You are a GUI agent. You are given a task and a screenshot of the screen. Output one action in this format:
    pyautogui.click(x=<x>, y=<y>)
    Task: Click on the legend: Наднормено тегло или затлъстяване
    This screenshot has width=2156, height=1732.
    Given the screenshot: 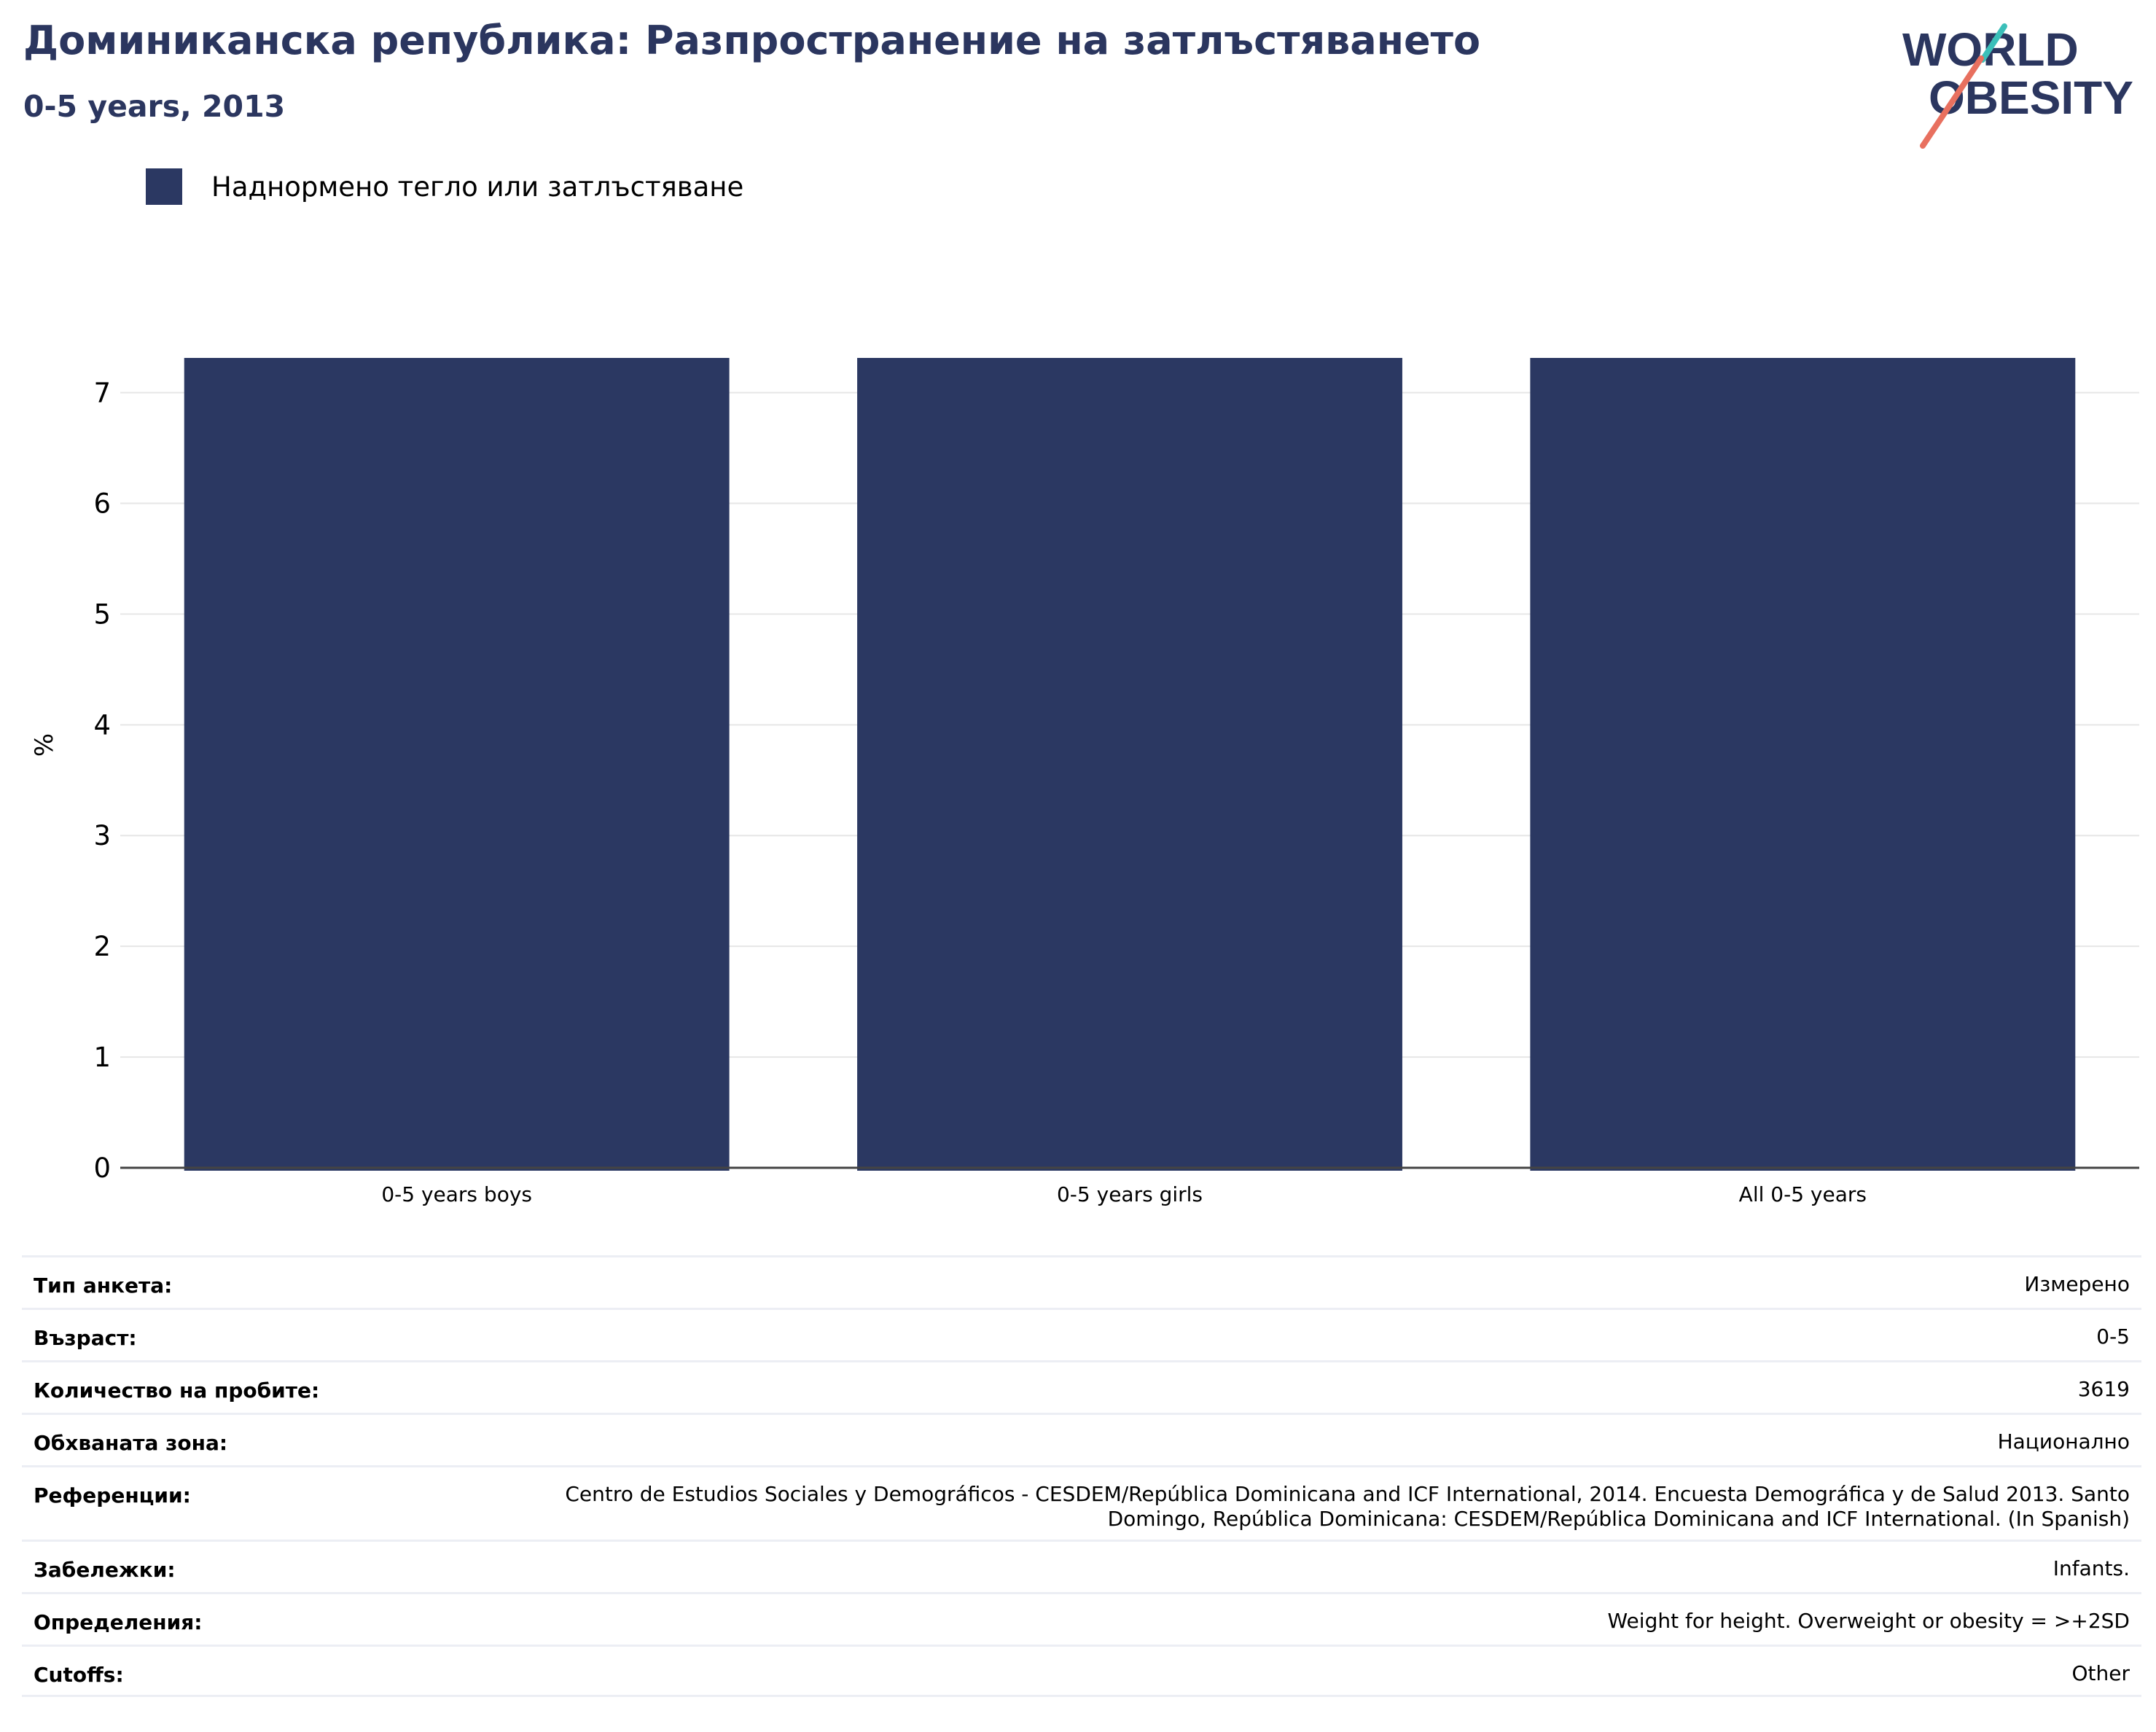 What is the action you would take?
    pyautogui.click(x=444, y=186)
    